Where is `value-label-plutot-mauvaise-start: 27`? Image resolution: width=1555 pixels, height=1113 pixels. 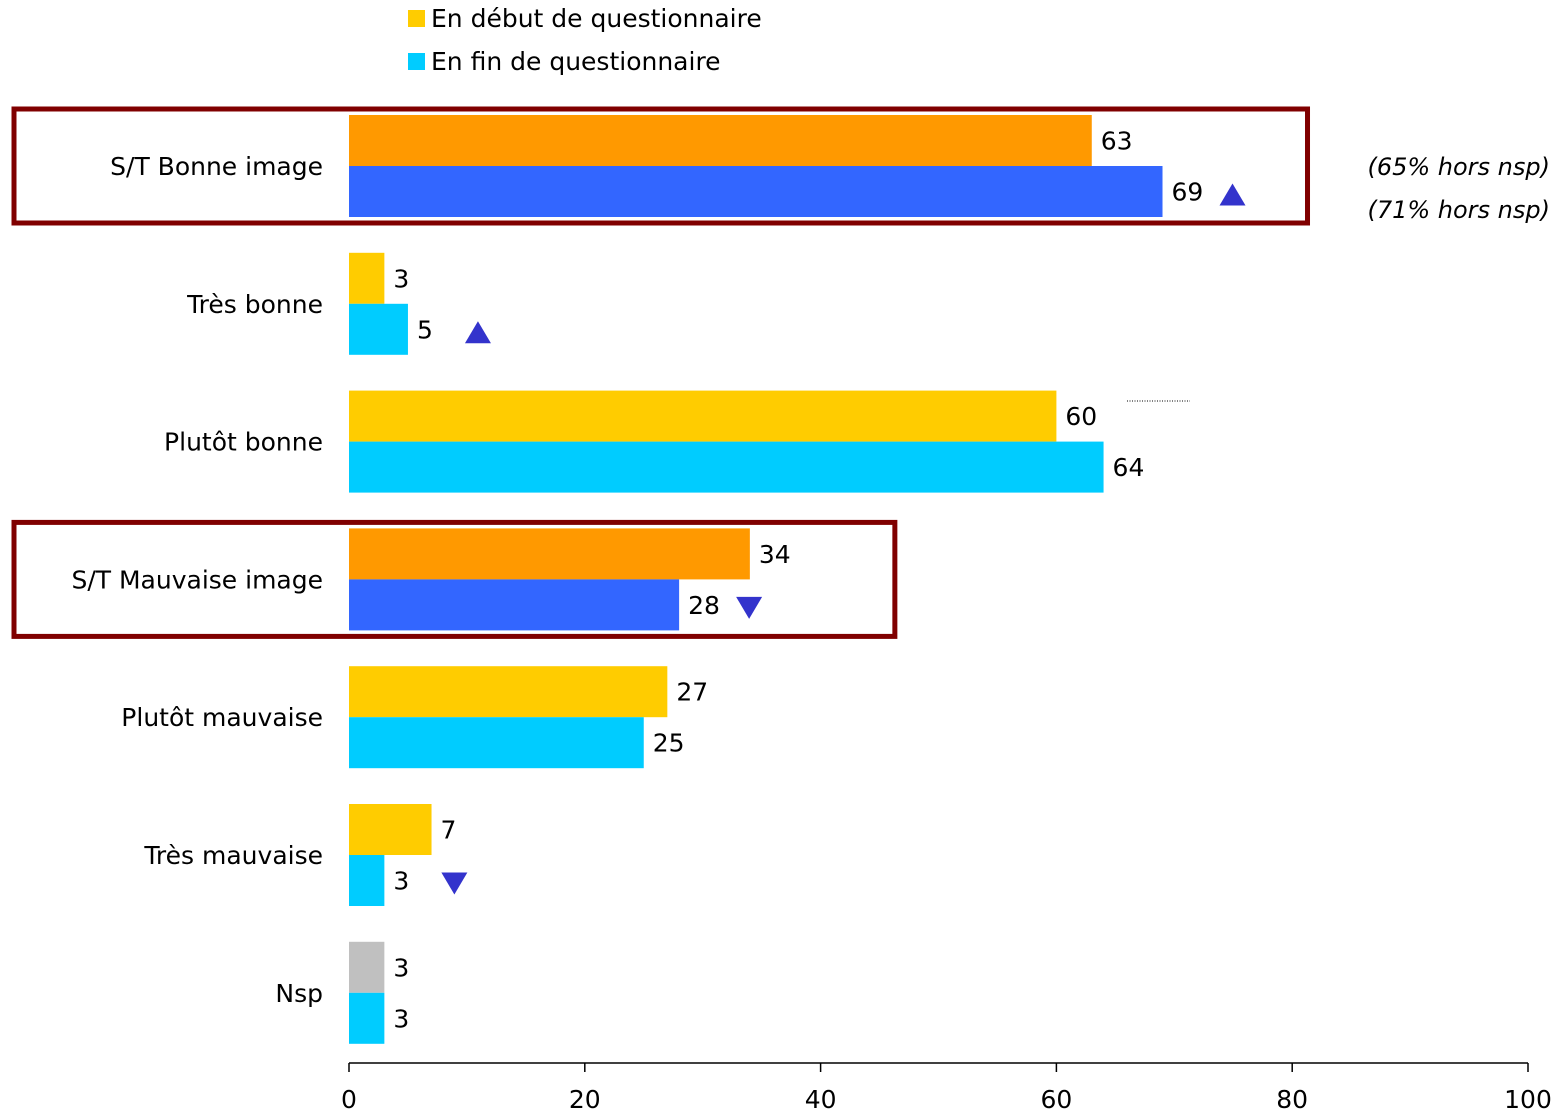 value-label-plutot-mauvaise-start: 27 is located at coordinates (692, 692).